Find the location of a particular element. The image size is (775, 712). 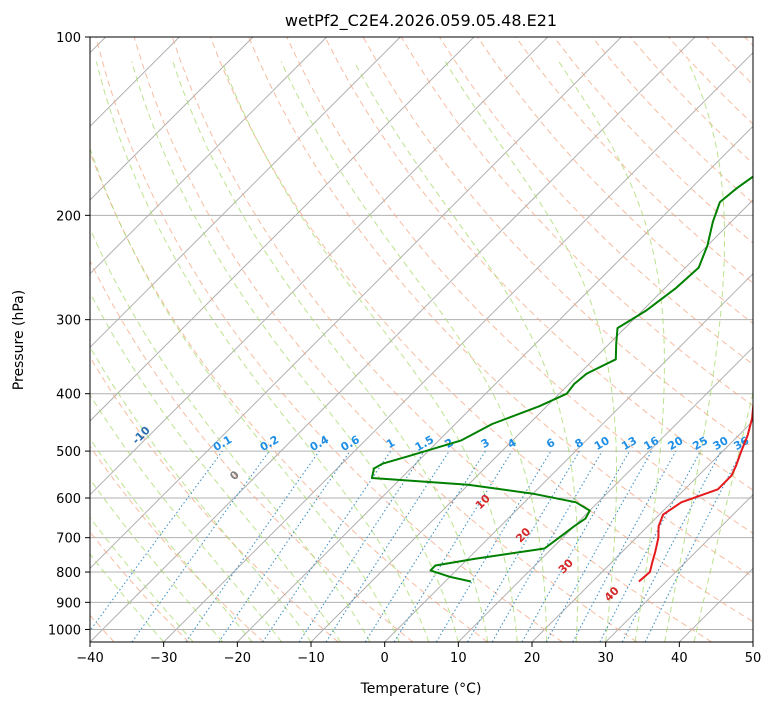

mixing-ratio-label: 30 is located at coordinates (721, 443).